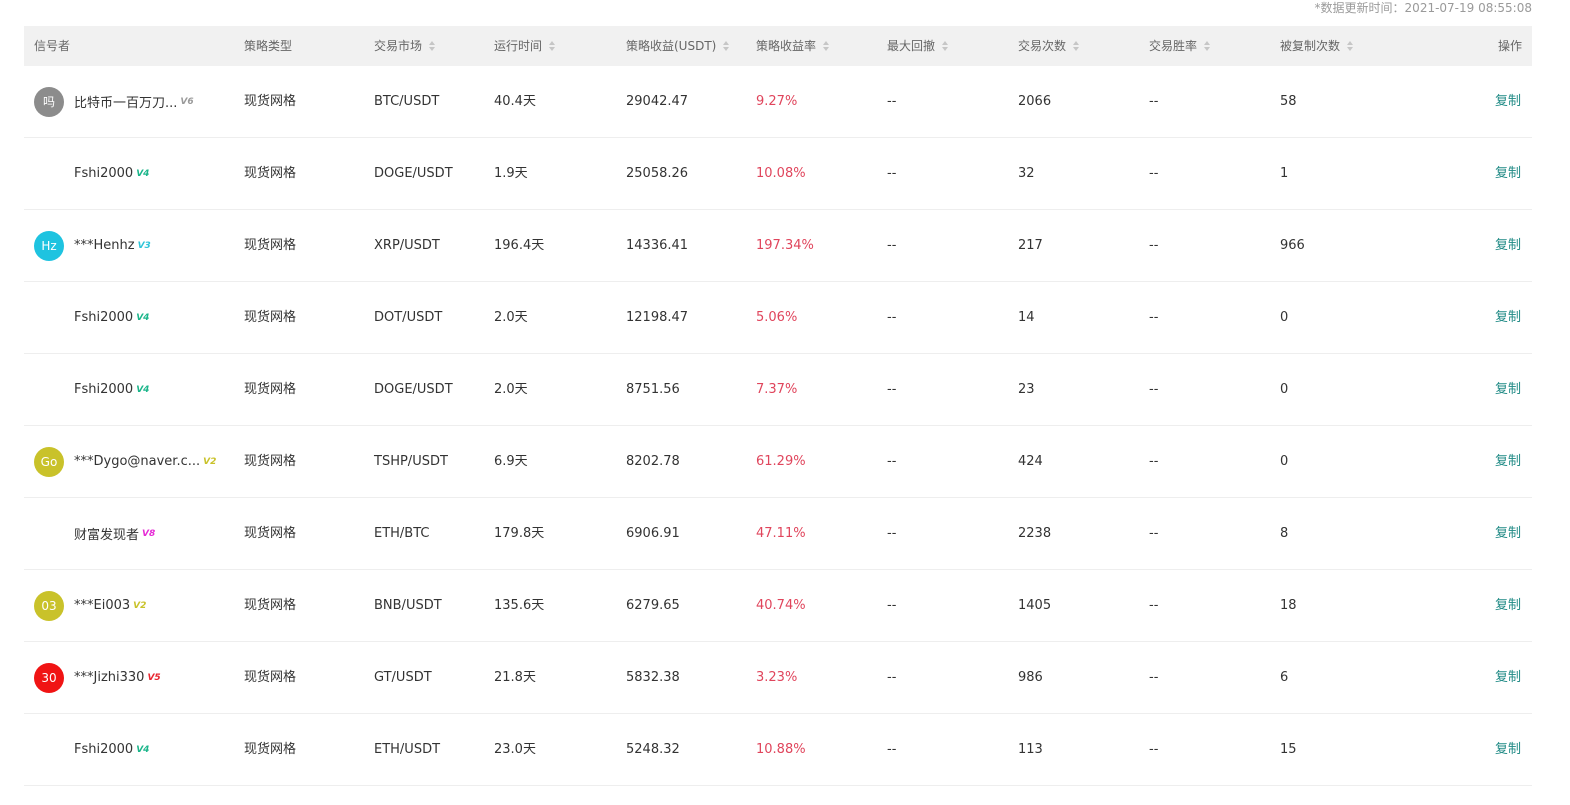 The width and height of the screenshot is (1570, 805). Describe the element at coordinates (1288, 749) in the screenshot. I see `copy-count: 15` at that location.